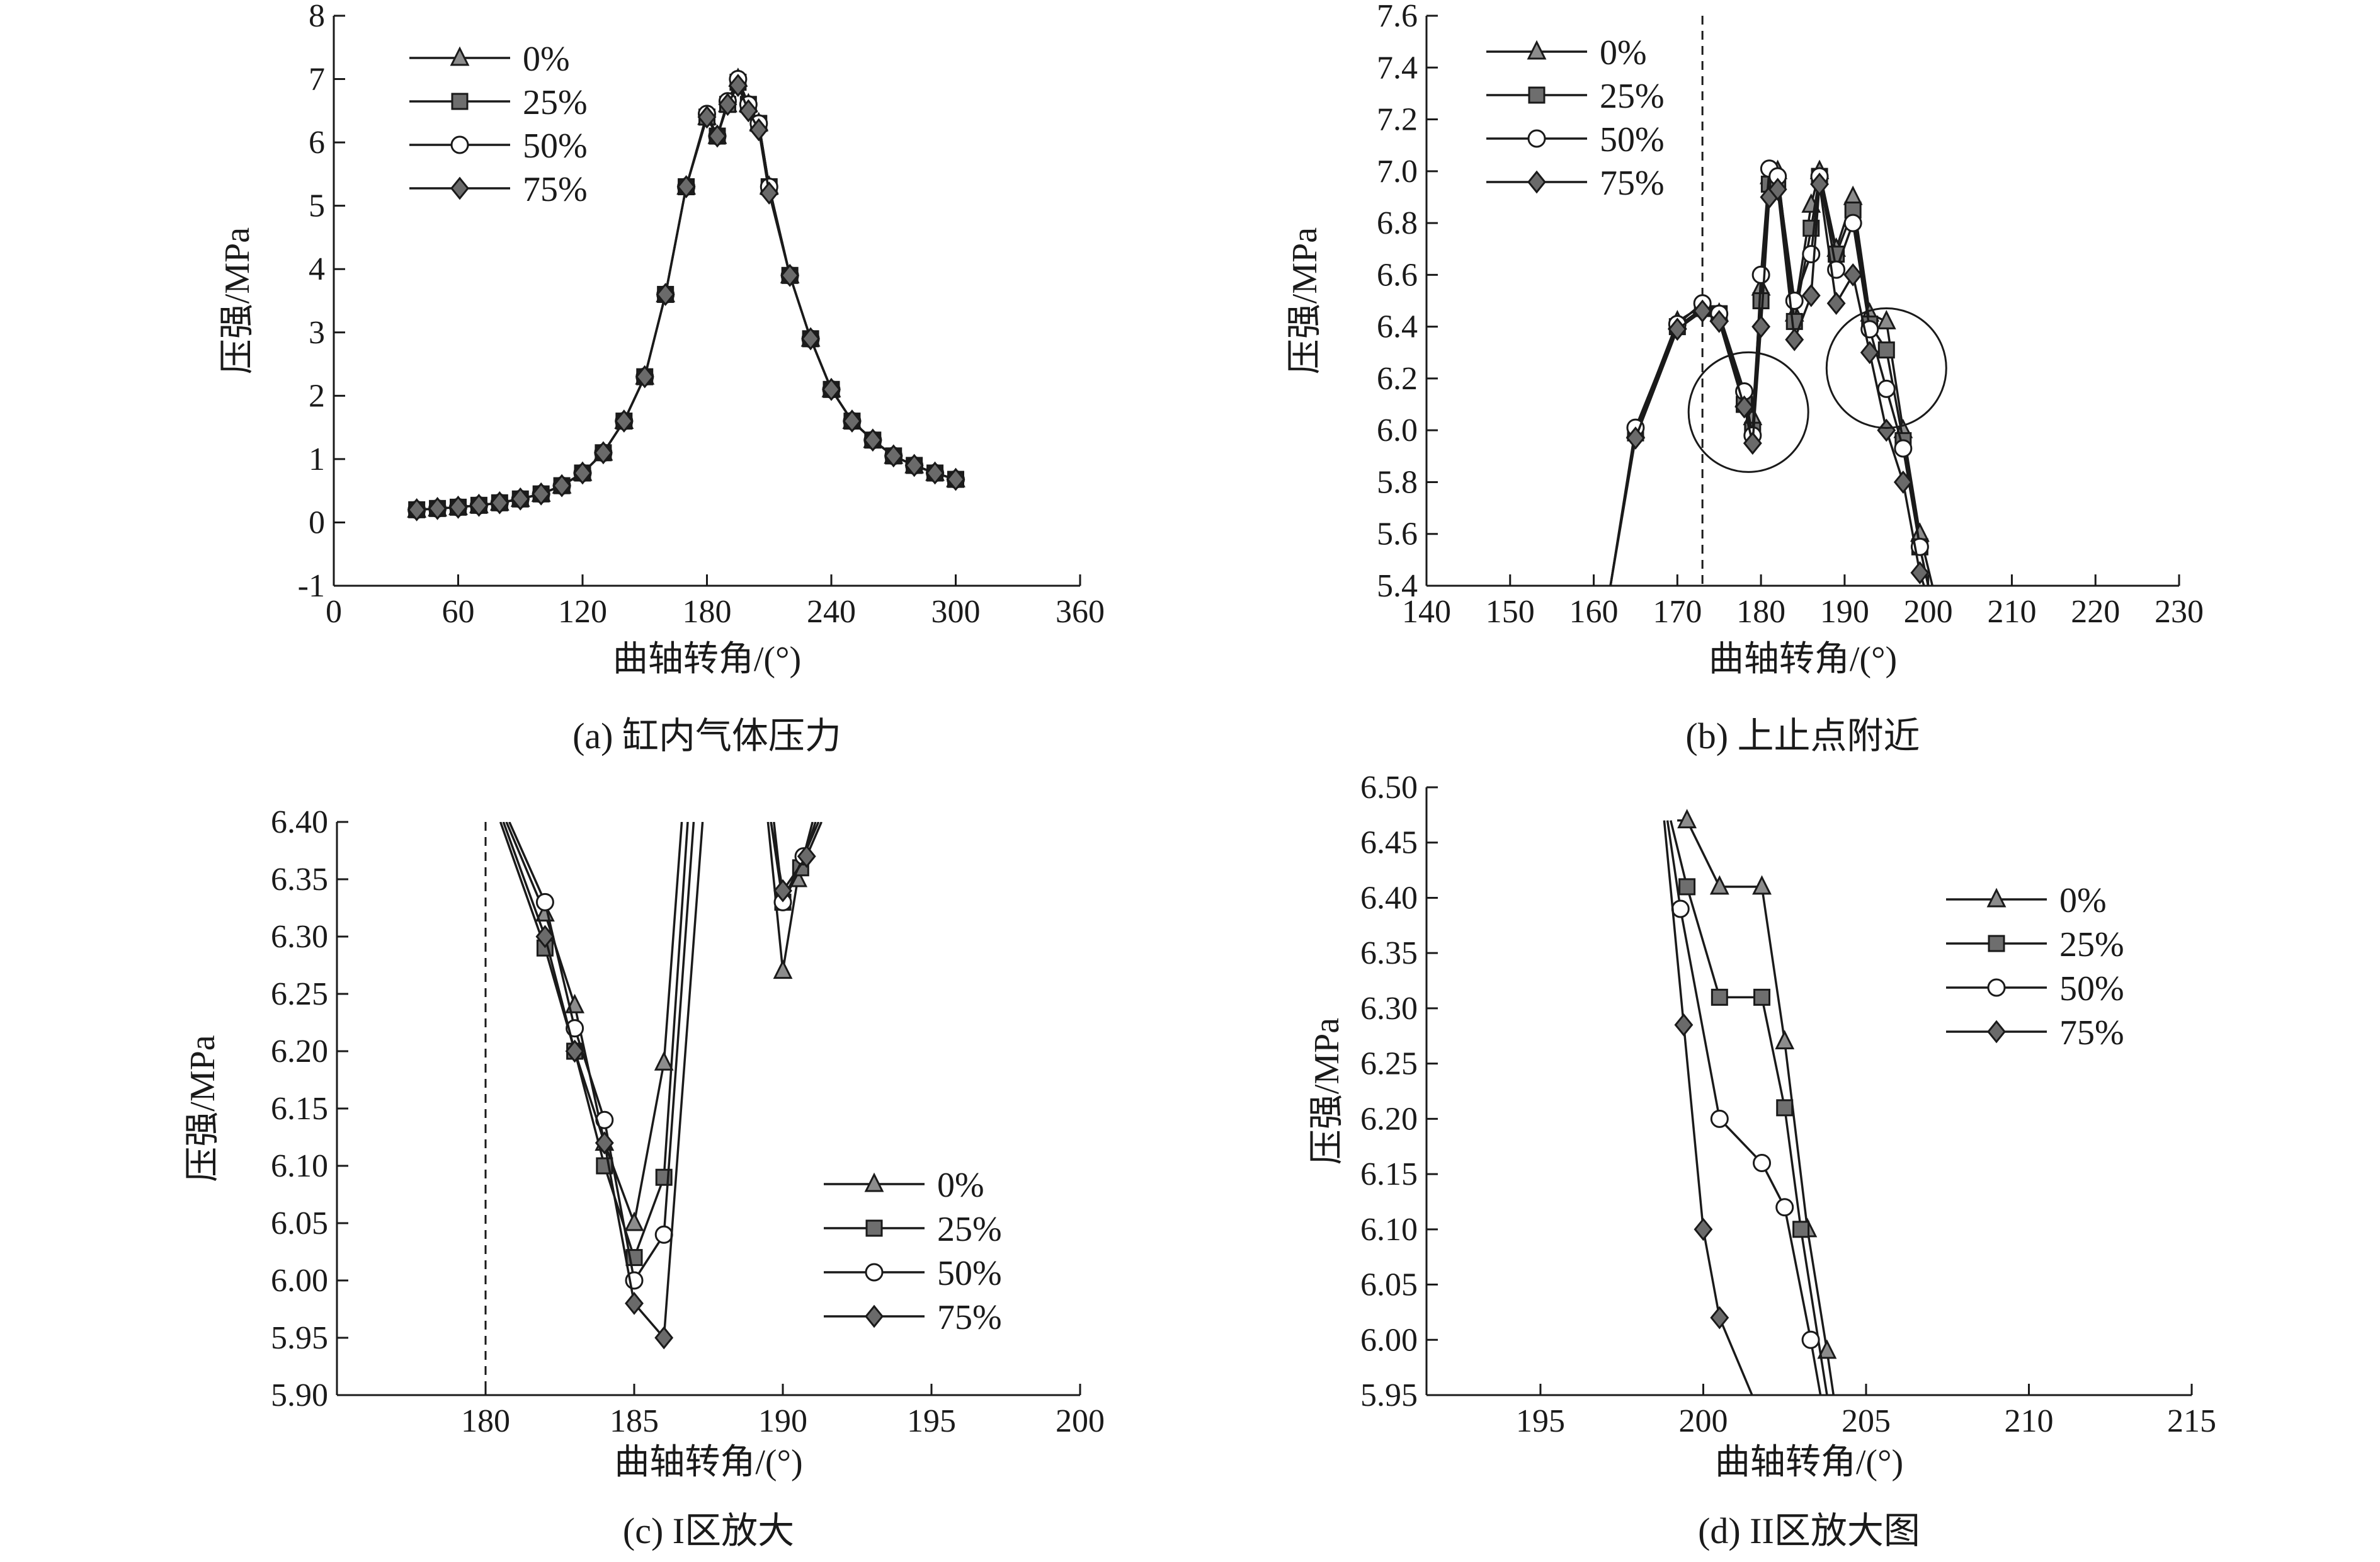 The image size is (2380, 1562). I want to click on y-tick-label: 4, so click(317, 269).